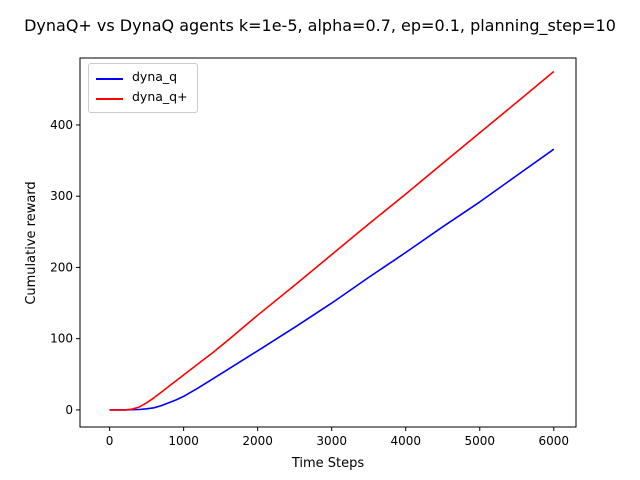 This screenshot has height=480, width=640. Describe the element at coordinates (61, 125) in the screenshot. I see `y-tick-label: 400` at that location.